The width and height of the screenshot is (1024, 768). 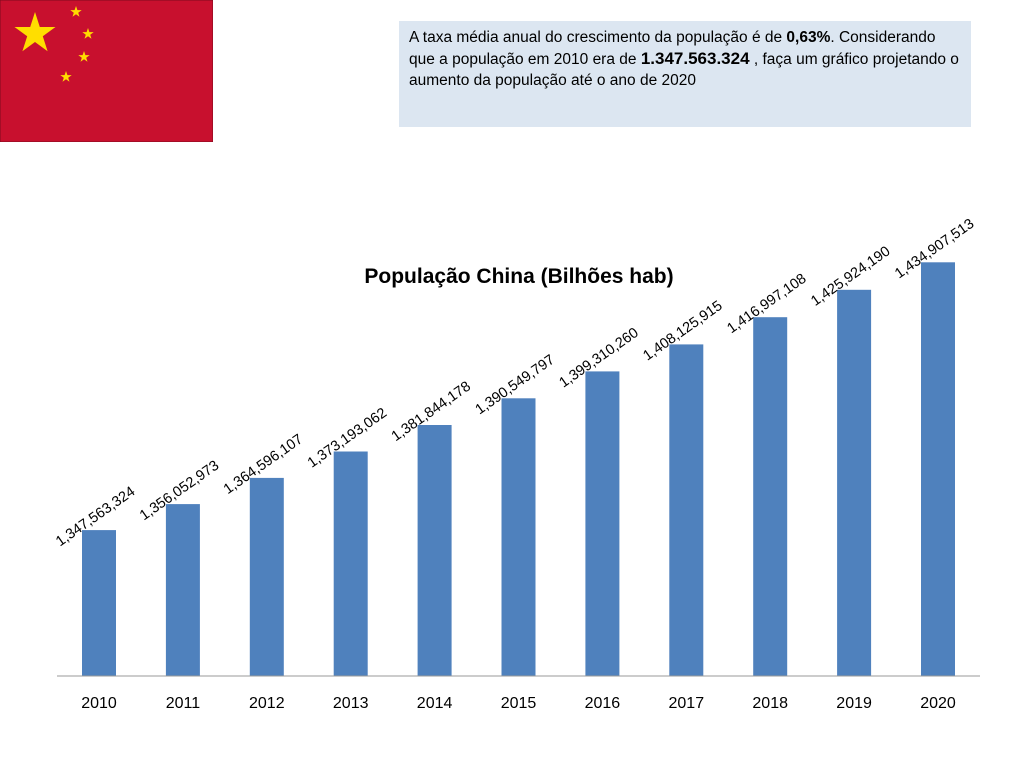 I want to click on bar-2010, so click(x=99, y=603).